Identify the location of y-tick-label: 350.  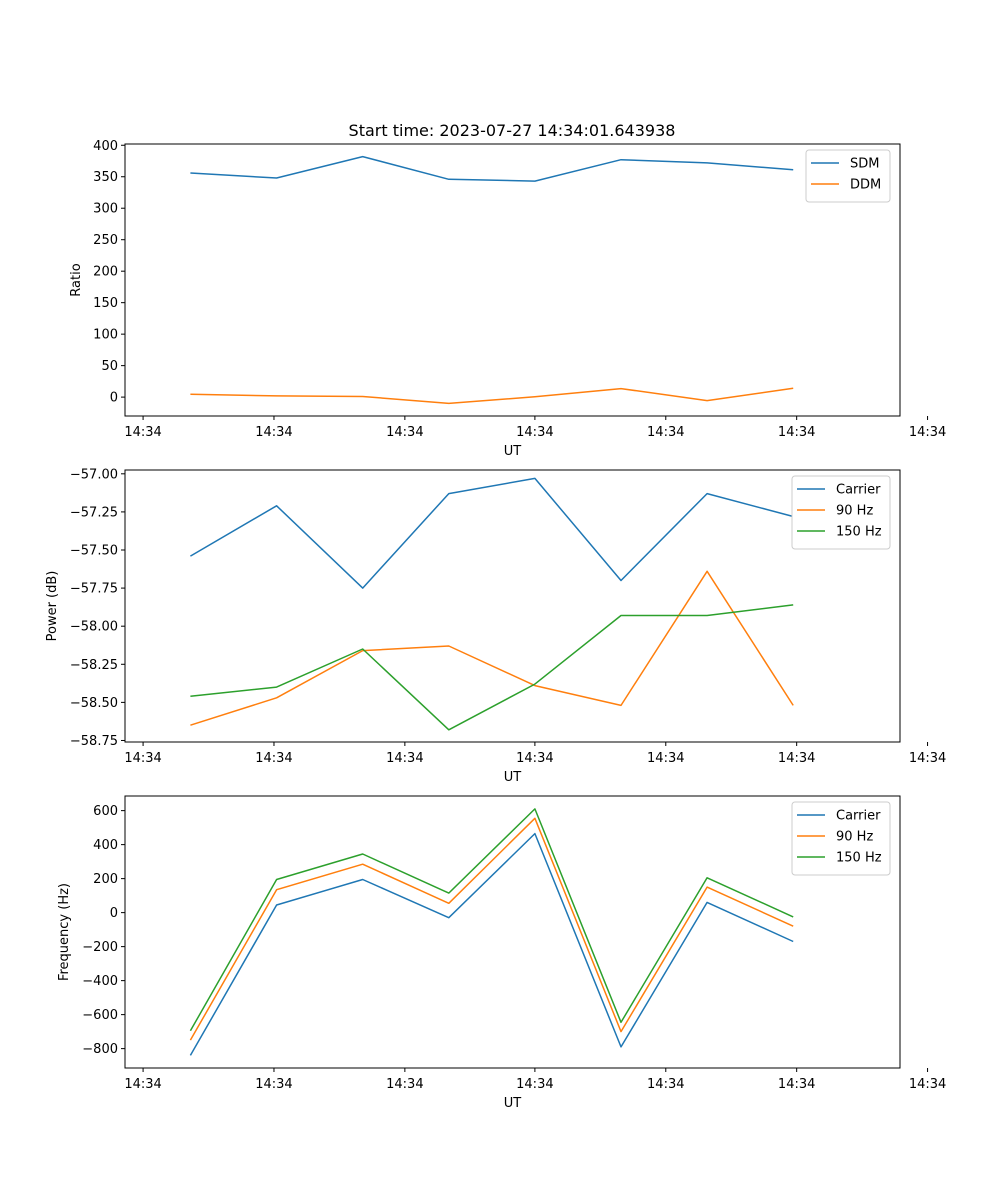
(105, 177).